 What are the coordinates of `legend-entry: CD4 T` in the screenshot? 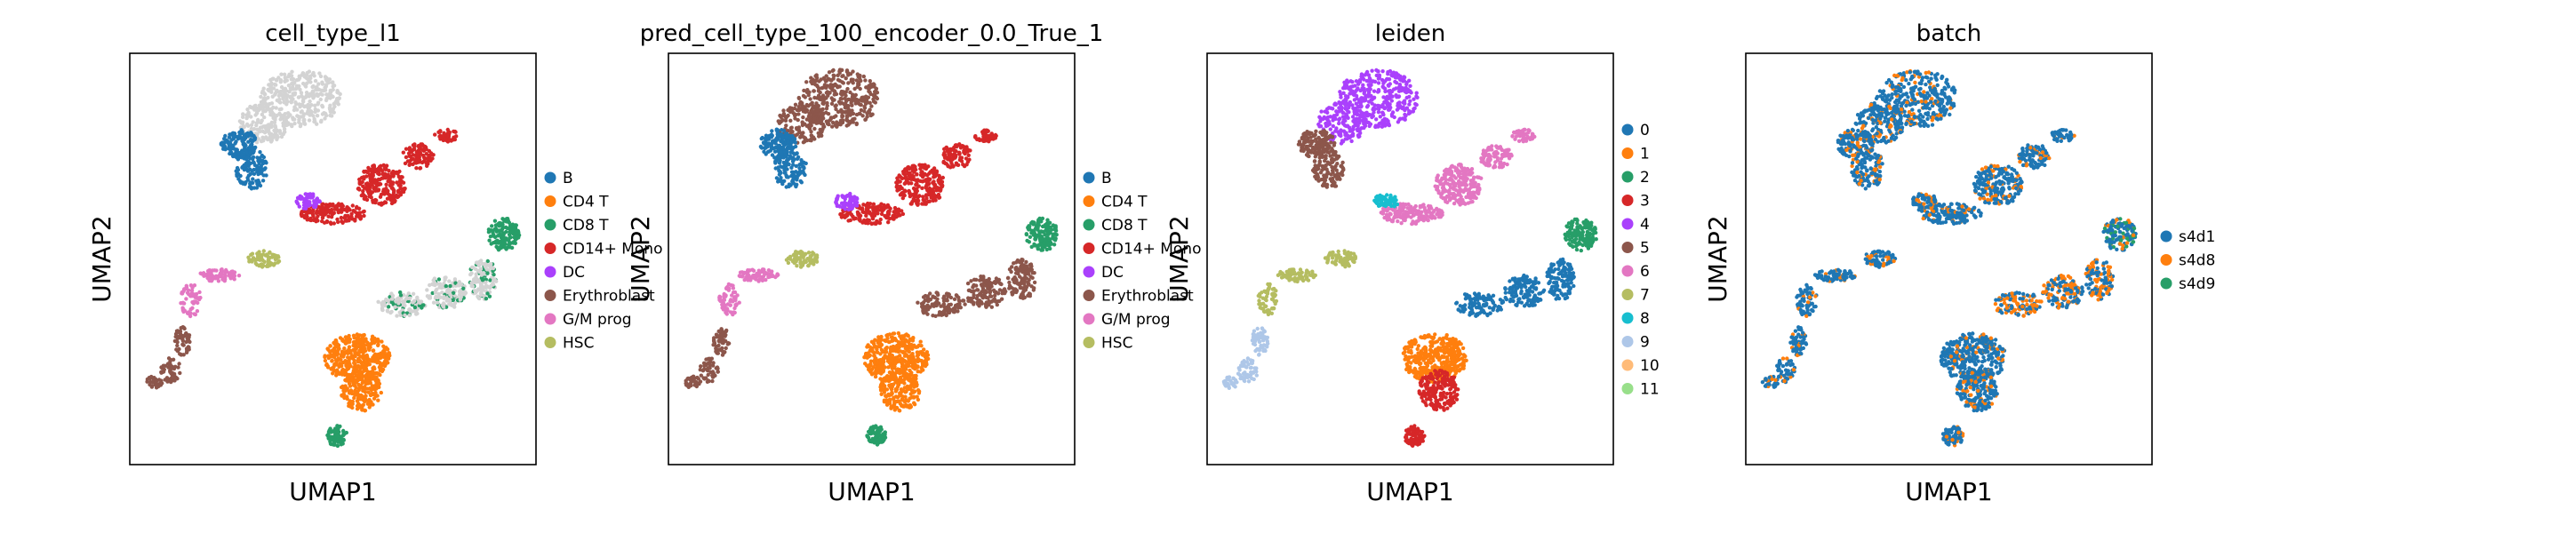 It's located at (576, 202).